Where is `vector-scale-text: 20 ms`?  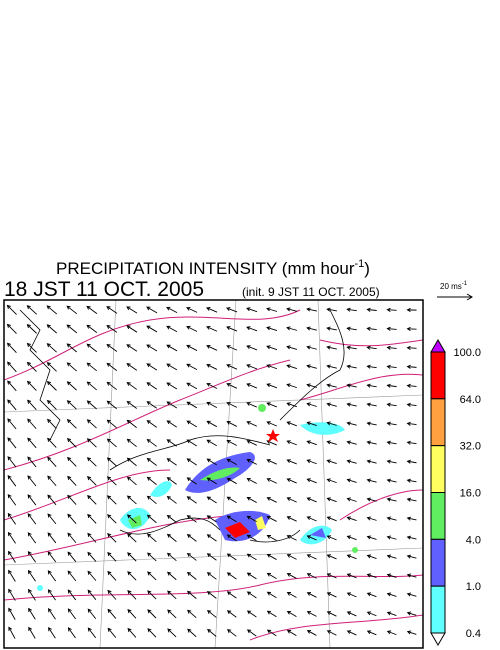
vector-scale-text: 20 ms is located at coordinates (451, 286).